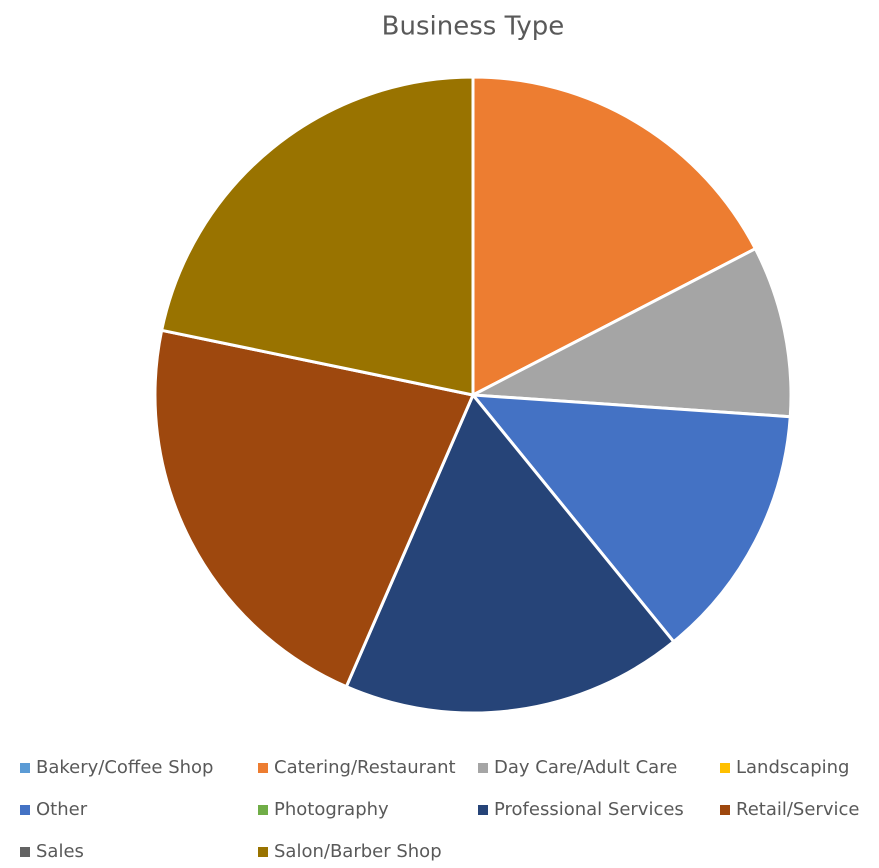 This screenshot has height=868, width=879. What do you see at coordinates (60, 851) in the screenshot?
I see `legend-label: Sales` at bounding box center [60, 851].